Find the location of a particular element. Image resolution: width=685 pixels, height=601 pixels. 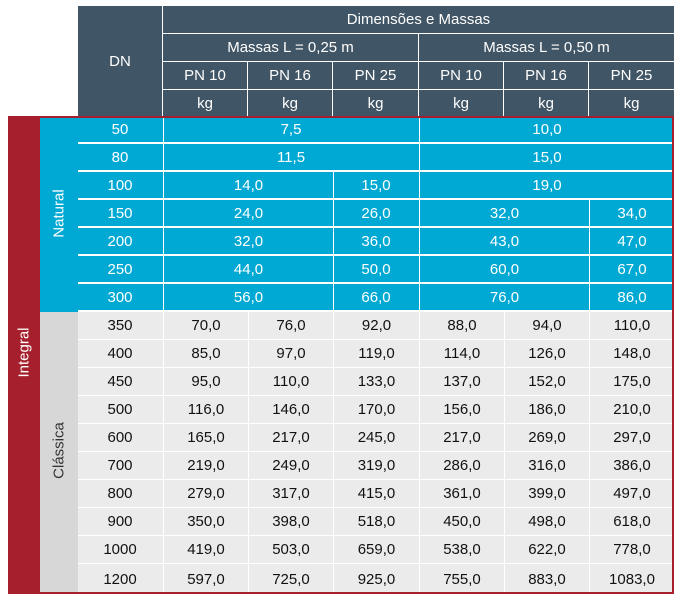

mass-cell: 152,0 is located at coordinates (546, 381).